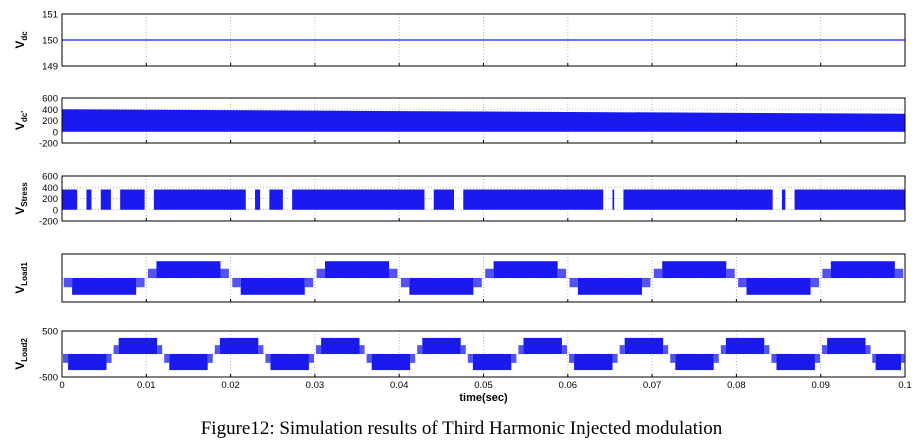  I want to click on panel-3-ytick-label: 400, so click(50, 188).